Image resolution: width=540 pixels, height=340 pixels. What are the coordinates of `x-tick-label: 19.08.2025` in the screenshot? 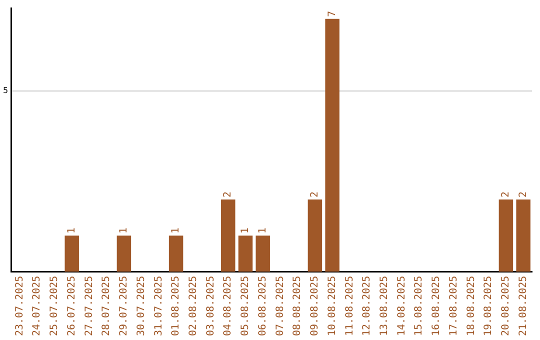 It's located at (488, 306).